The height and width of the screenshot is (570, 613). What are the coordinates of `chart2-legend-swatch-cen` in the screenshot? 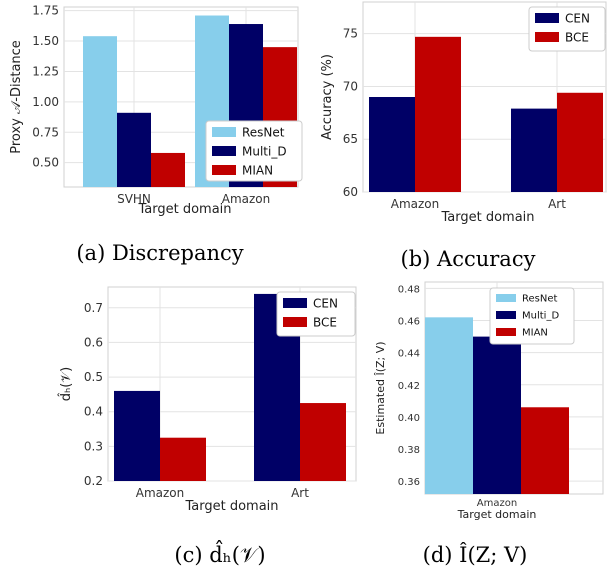 It's located at (547, 18).